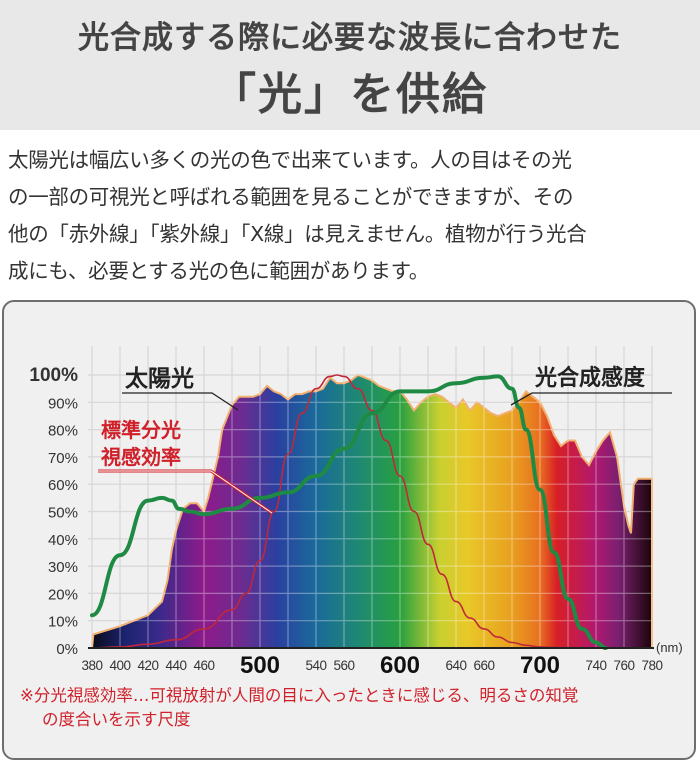 The width and height of the screenshot is (700, 770). I want to click on svg-text: 380, so click(91, 665).